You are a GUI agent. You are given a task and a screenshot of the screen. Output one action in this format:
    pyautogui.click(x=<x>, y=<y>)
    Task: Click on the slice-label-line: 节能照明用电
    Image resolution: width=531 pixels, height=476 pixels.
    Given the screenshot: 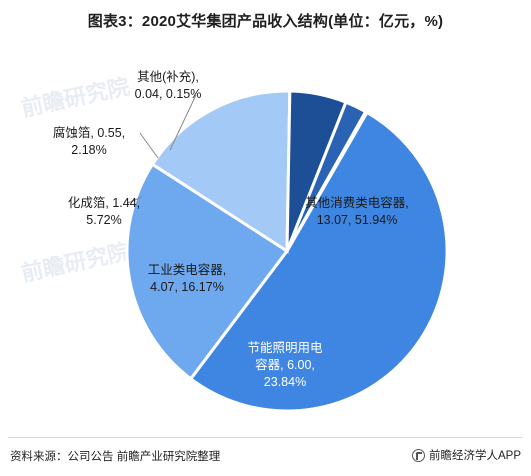 What is the action you would take?
    pyautogui.click(x=285, y=348)
    